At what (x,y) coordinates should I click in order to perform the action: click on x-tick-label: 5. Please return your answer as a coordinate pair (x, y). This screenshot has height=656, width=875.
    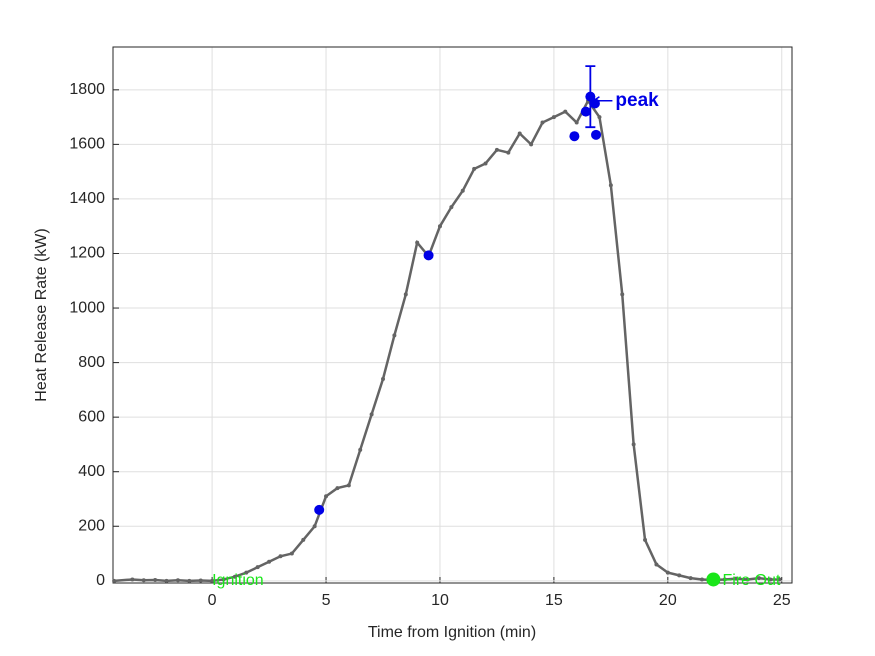
    Looking at the image, I should click on (326, 600).